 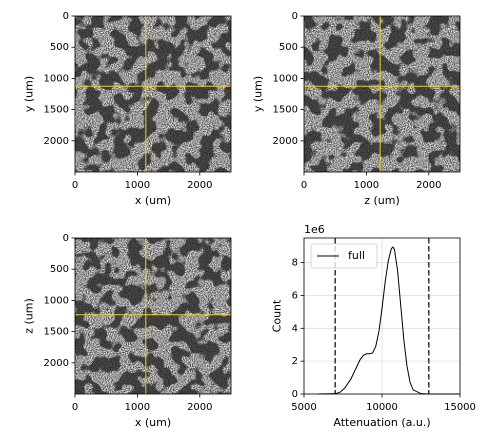 What do you see at coordinates (303, 407) in the screenshot?
I see `x-tick-label: 5000` at bounding box center [303, 407].